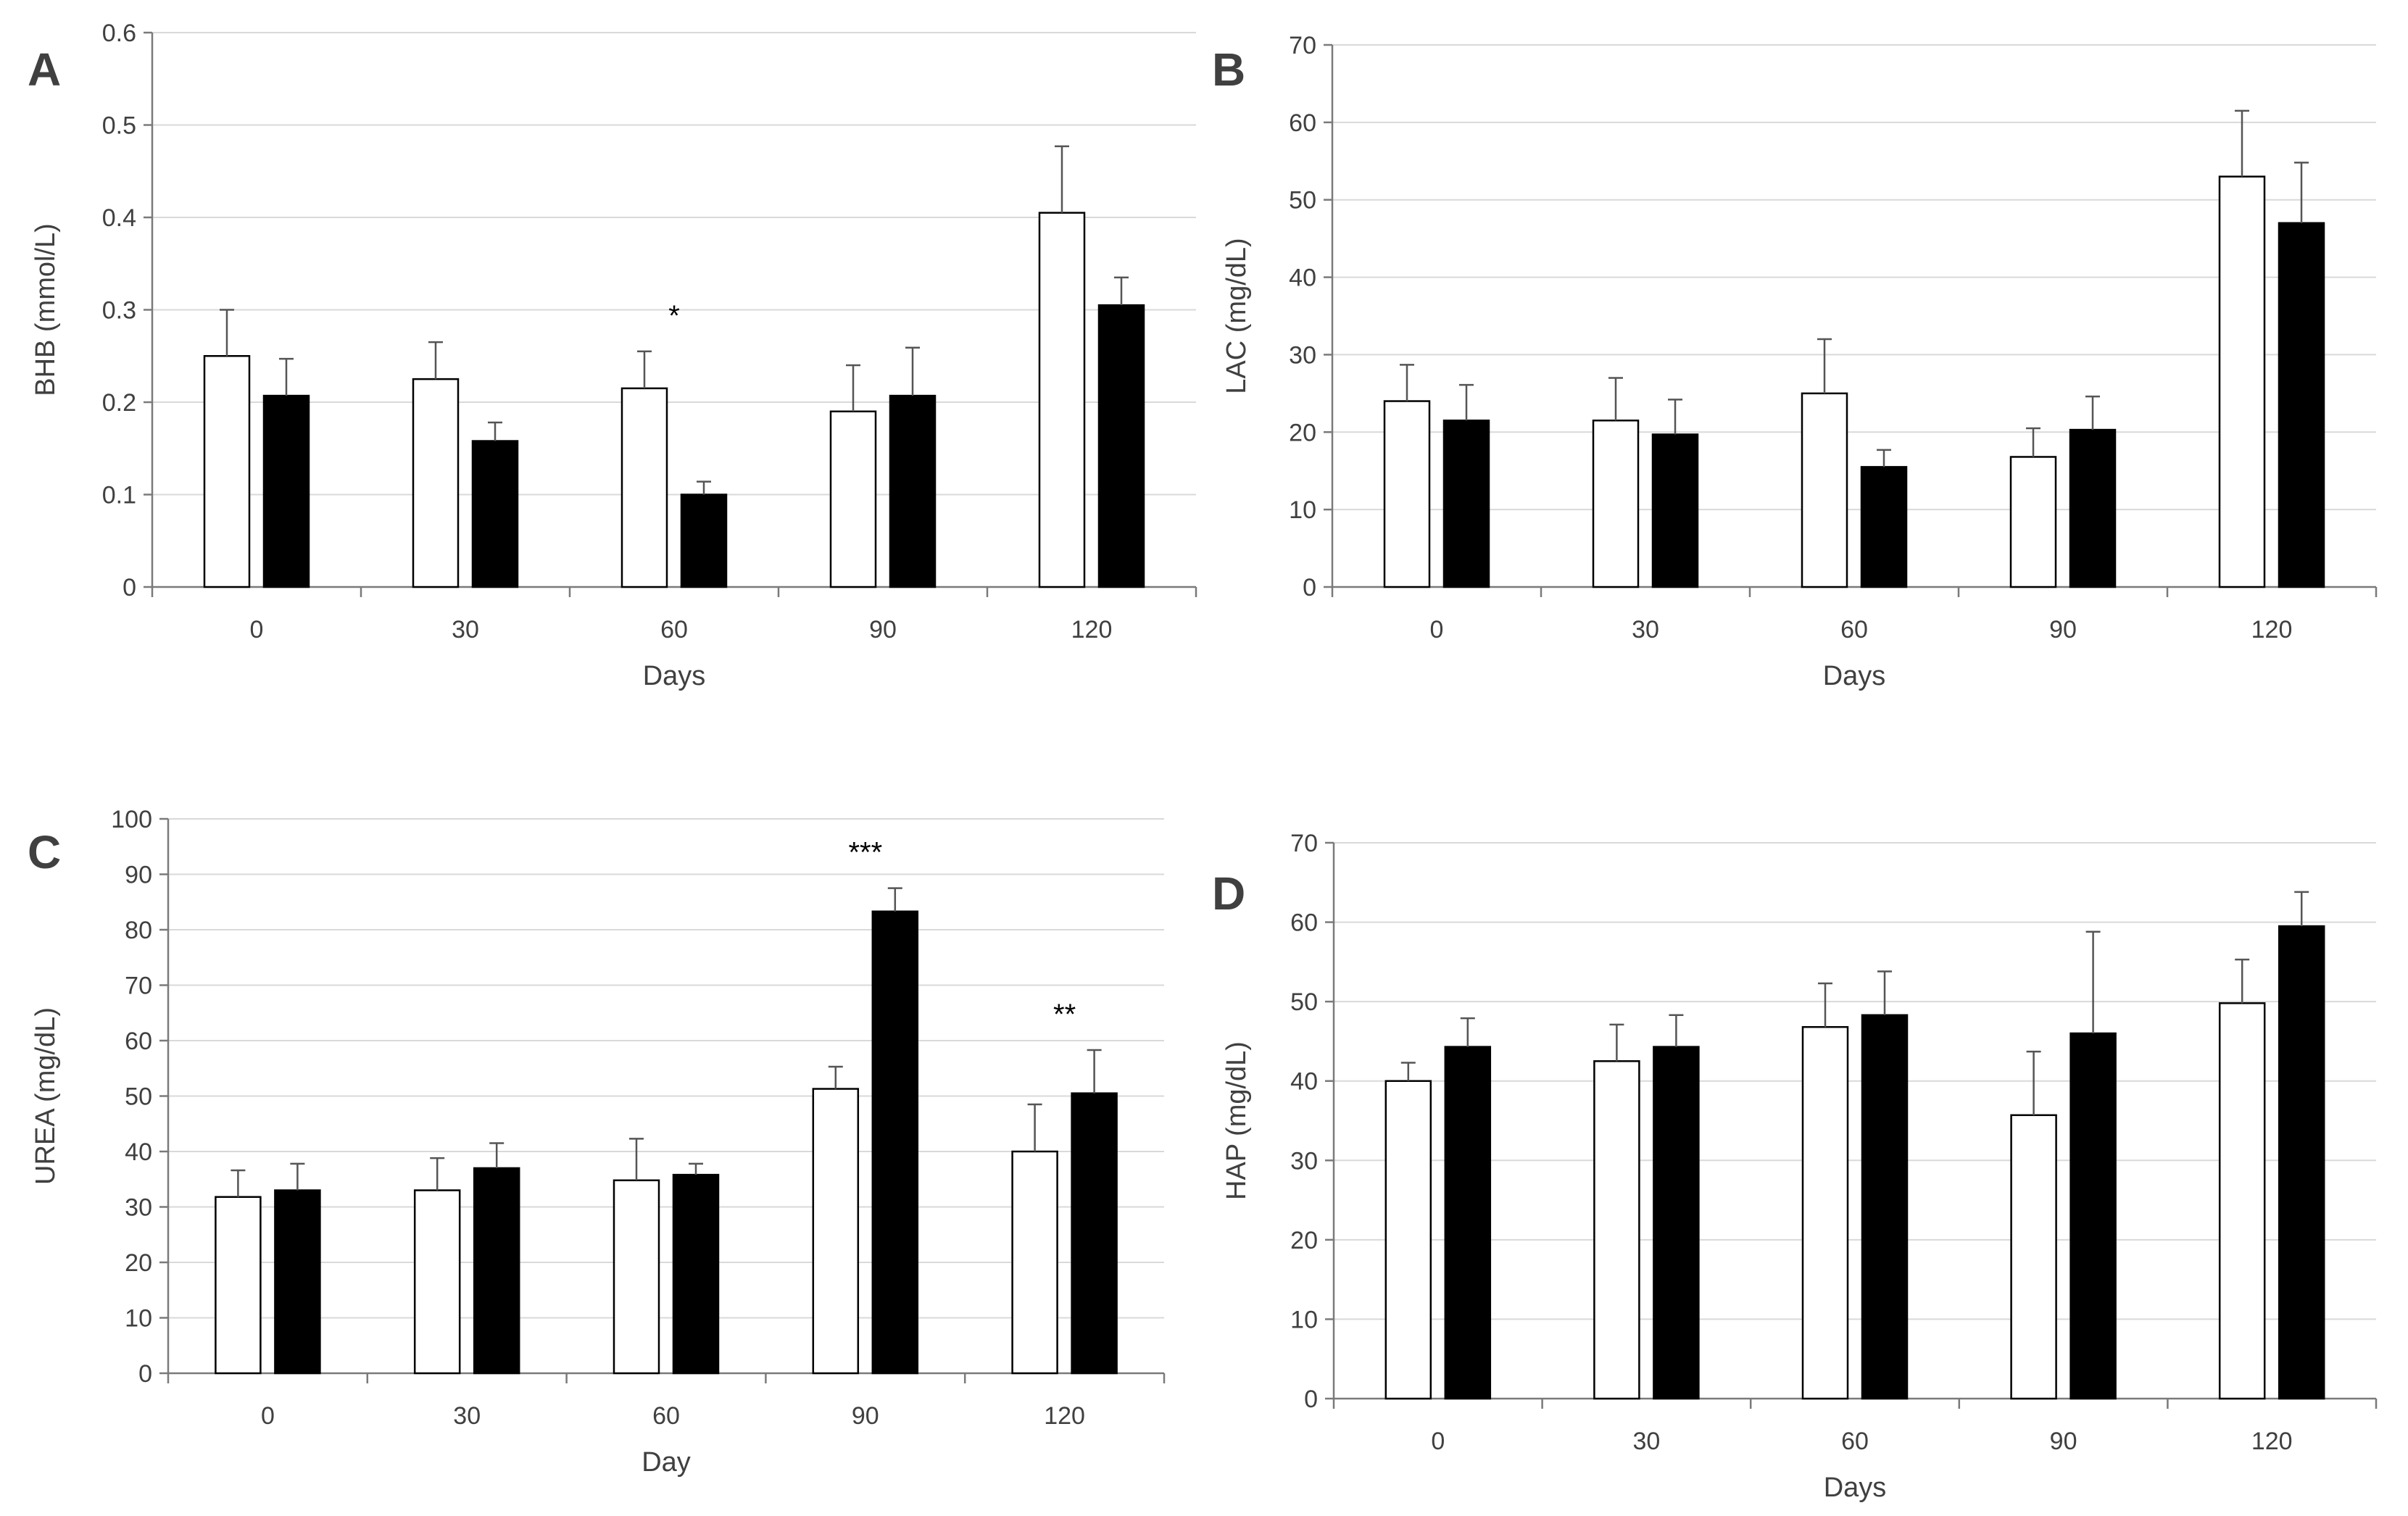 The height and width of the screenshot is (1516, 2408). What do you see at coordinates (119, 311) in the screenshot?
I see `y-tick-label: 0.3` at bounding box center [119, 311].